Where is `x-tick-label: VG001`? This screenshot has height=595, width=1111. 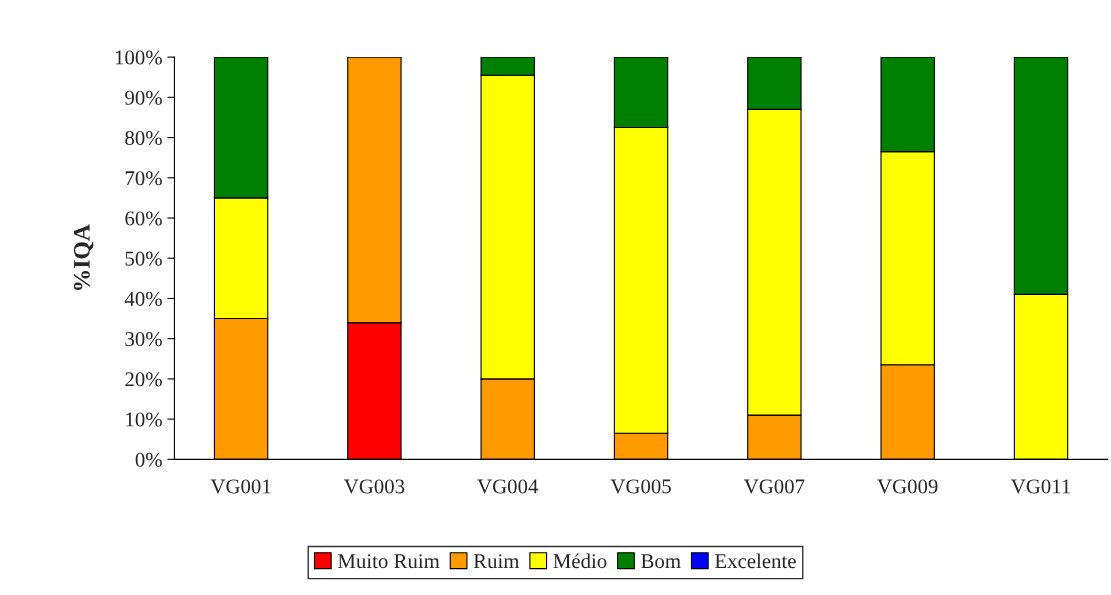 x-tick-label: VG001 is located at coordinates (240, 486).